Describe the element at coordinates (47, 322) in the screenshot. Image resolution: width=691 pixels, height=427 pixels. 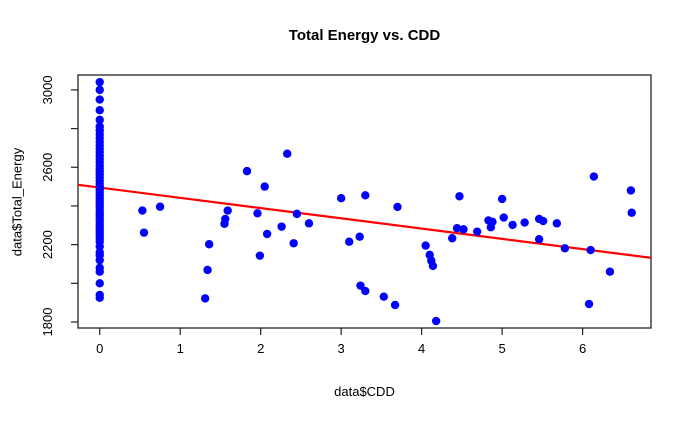
I see `y-tick-label: 1800` at that location.